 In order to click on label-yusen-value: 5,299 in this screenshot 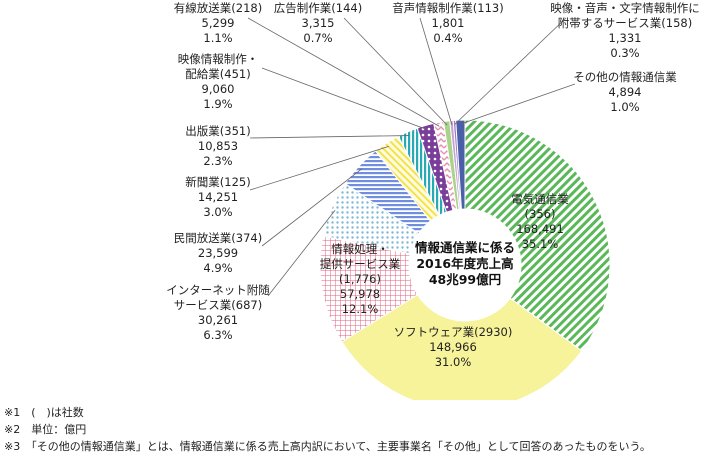, I will do `click(218, 23)`.